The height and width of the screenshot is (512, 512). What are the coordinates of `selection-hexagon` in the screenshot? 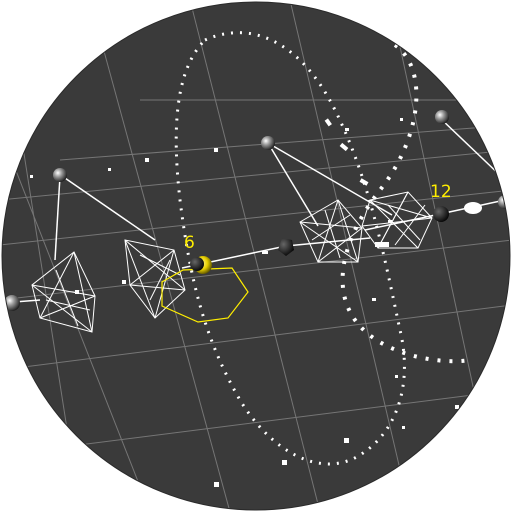 It's located at (205, 295).